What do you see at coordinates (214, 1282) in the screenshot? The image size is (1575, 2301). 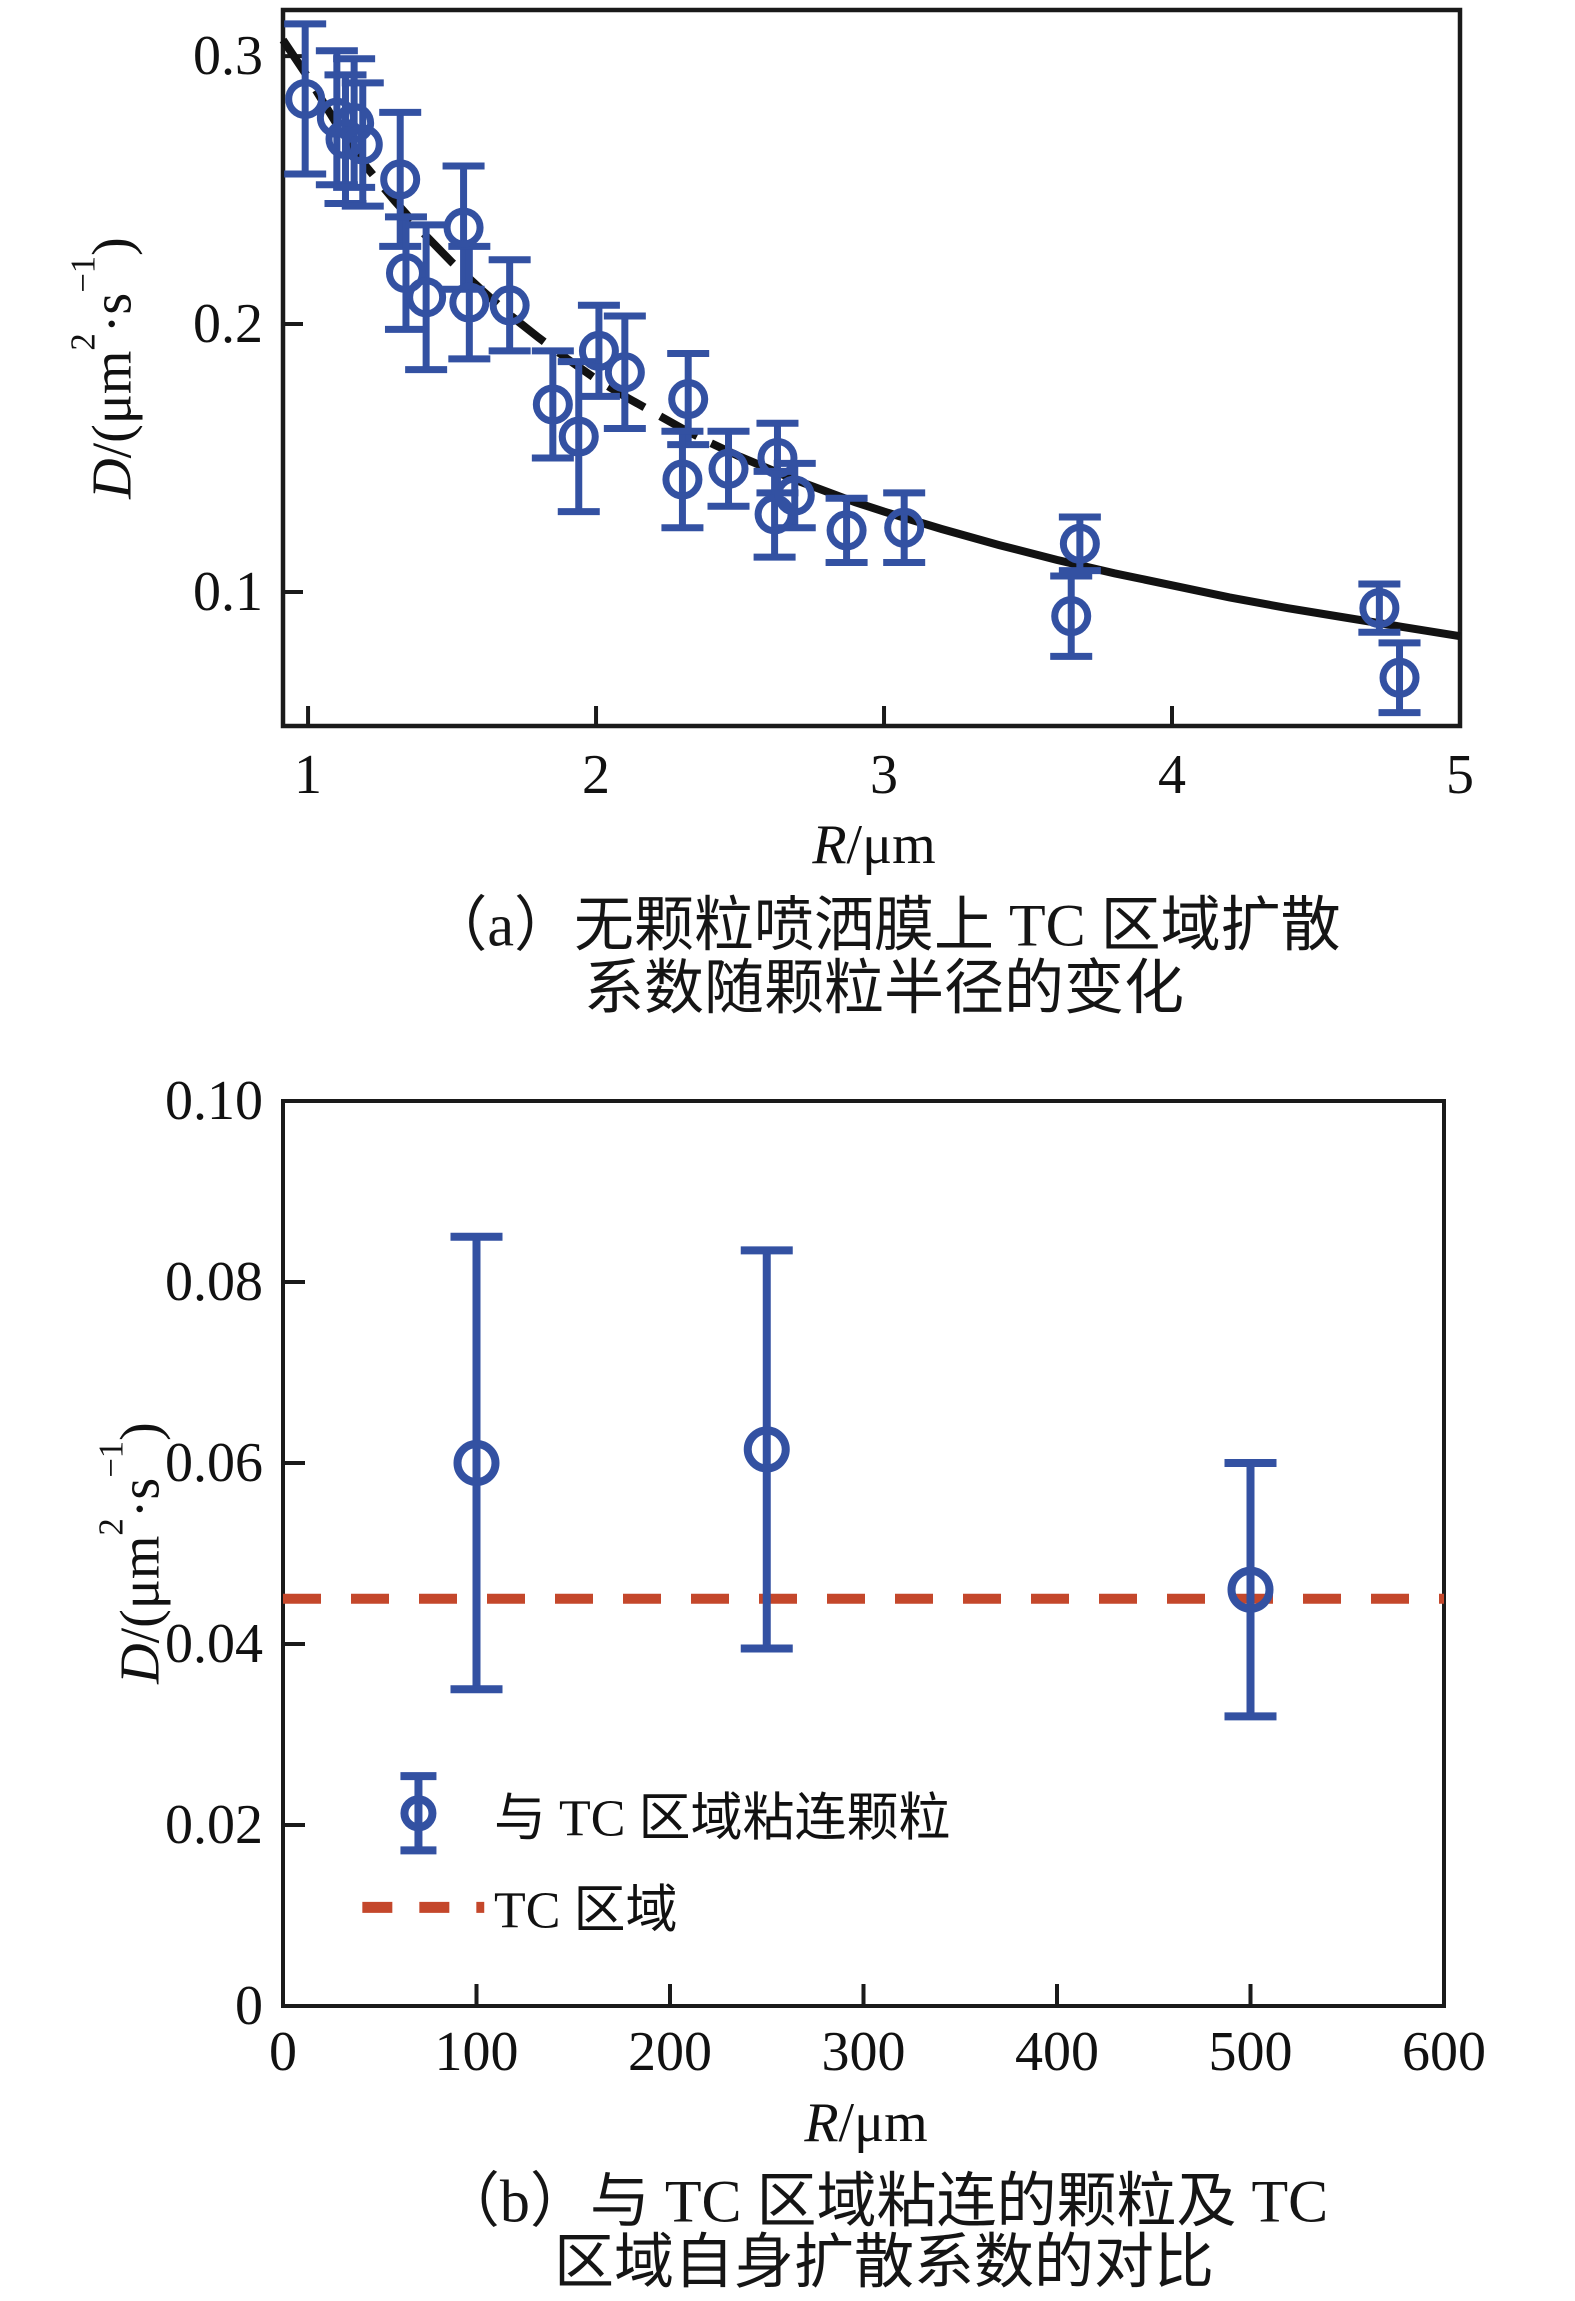 I see `panel-b-y-tick-label: 0.08` at bounding box center [214, 1282].